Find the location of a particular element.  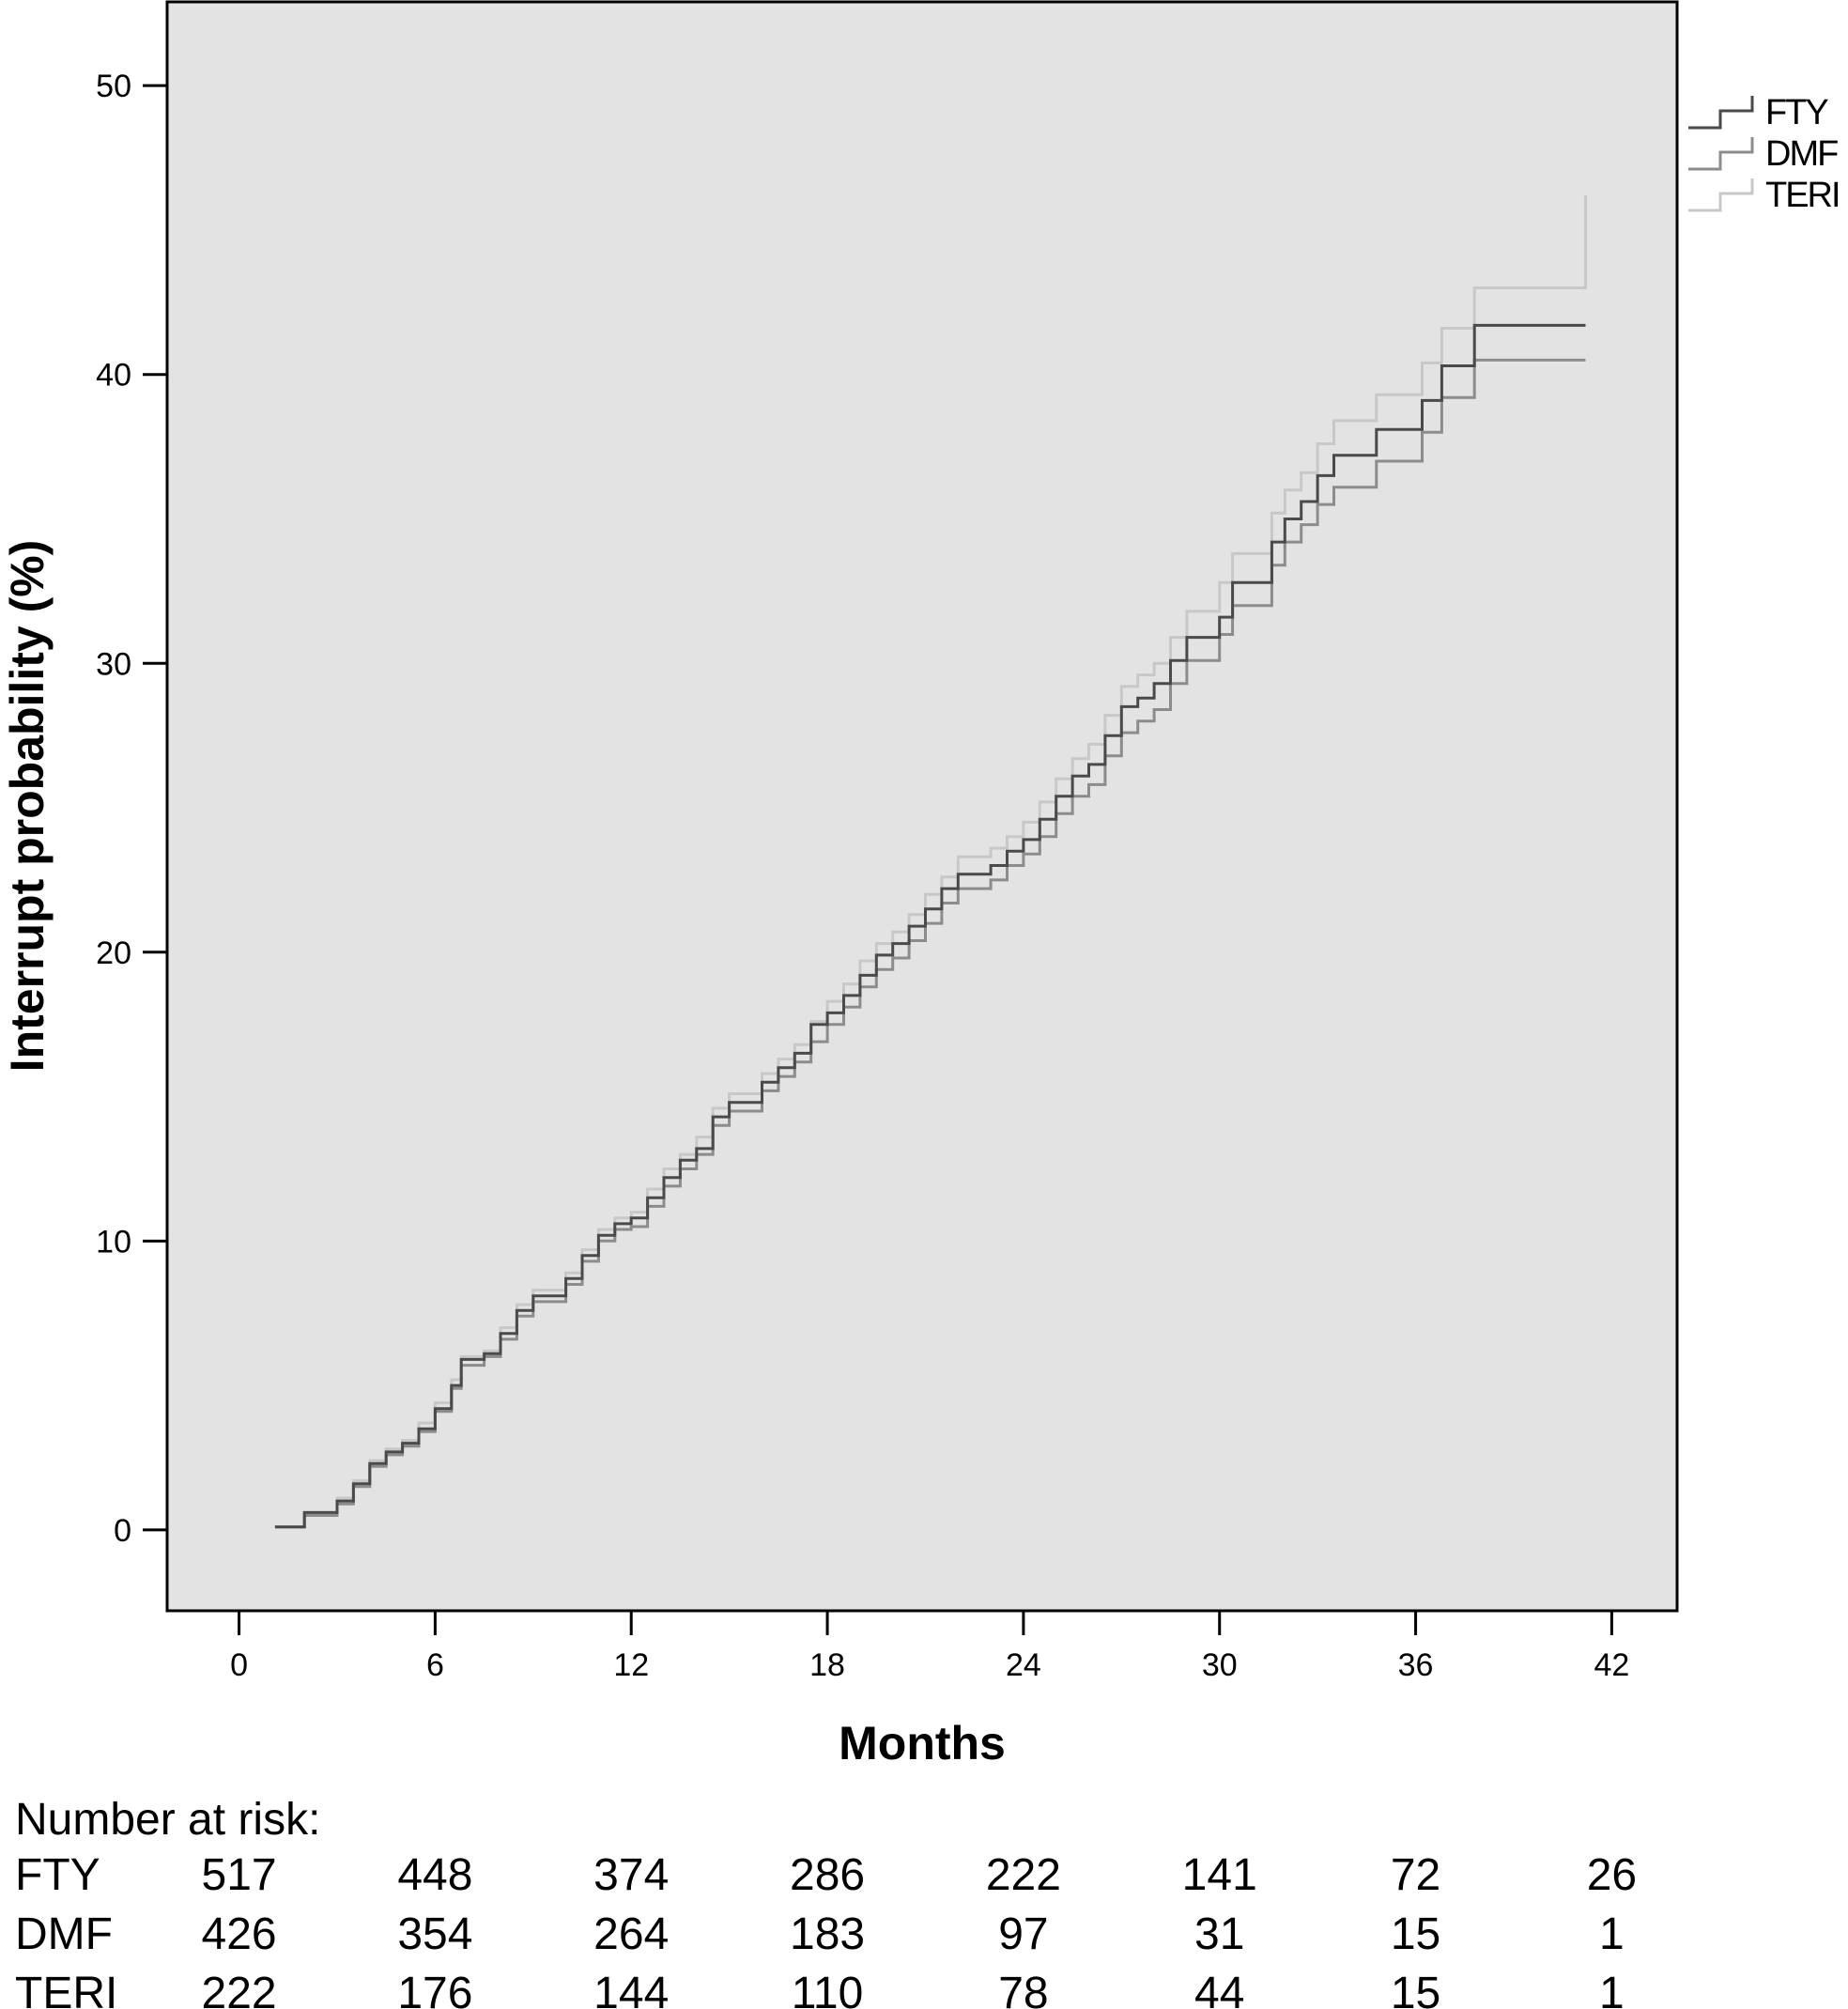

legend-label-dmf: DMF is located at coordinates (1801, 154).